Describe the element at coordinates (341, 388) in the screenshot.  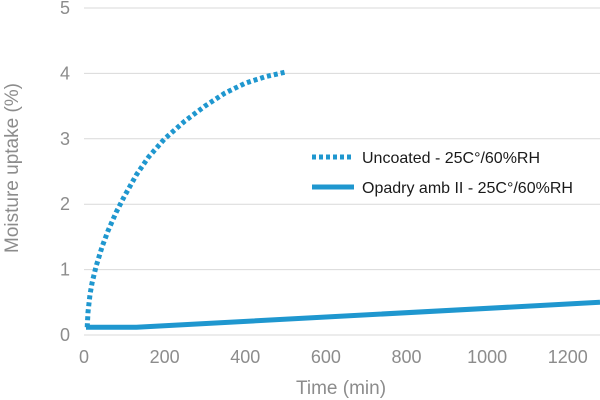
I see `x-axis-title: Time (min)` at that location.